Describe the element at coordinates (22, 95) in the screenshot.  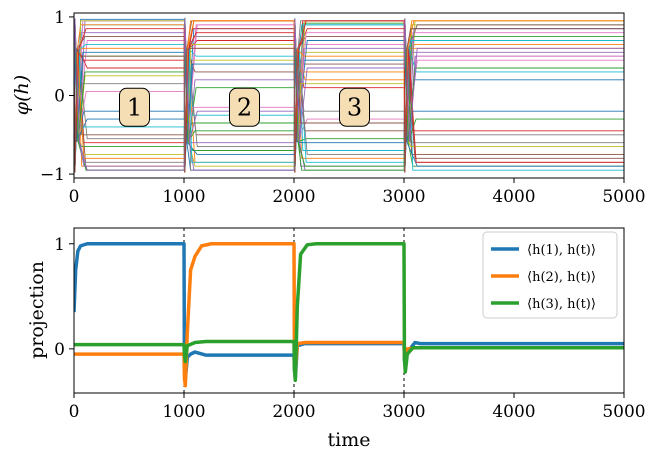
I see `top-y-axis-label: φ(h)` at that location.